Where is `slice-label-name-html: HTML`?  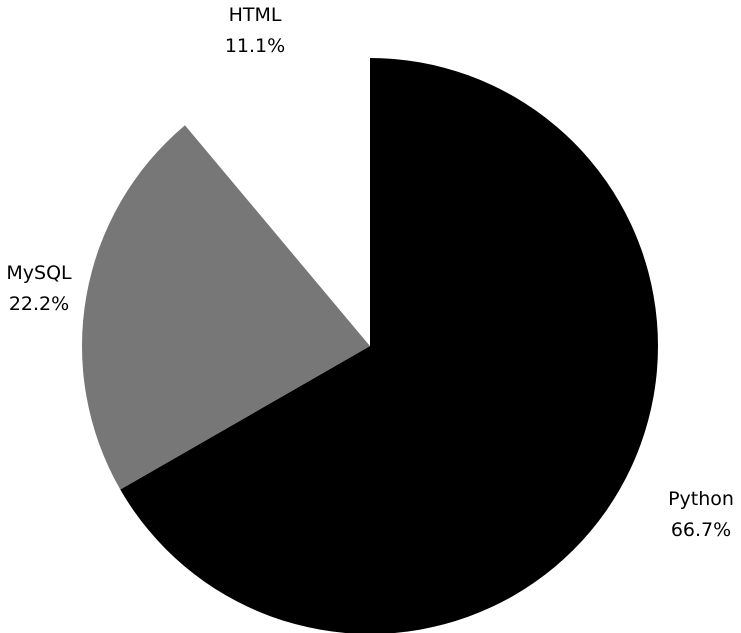
slice-label-name-html: HTML is located at coordinates (255, 15).